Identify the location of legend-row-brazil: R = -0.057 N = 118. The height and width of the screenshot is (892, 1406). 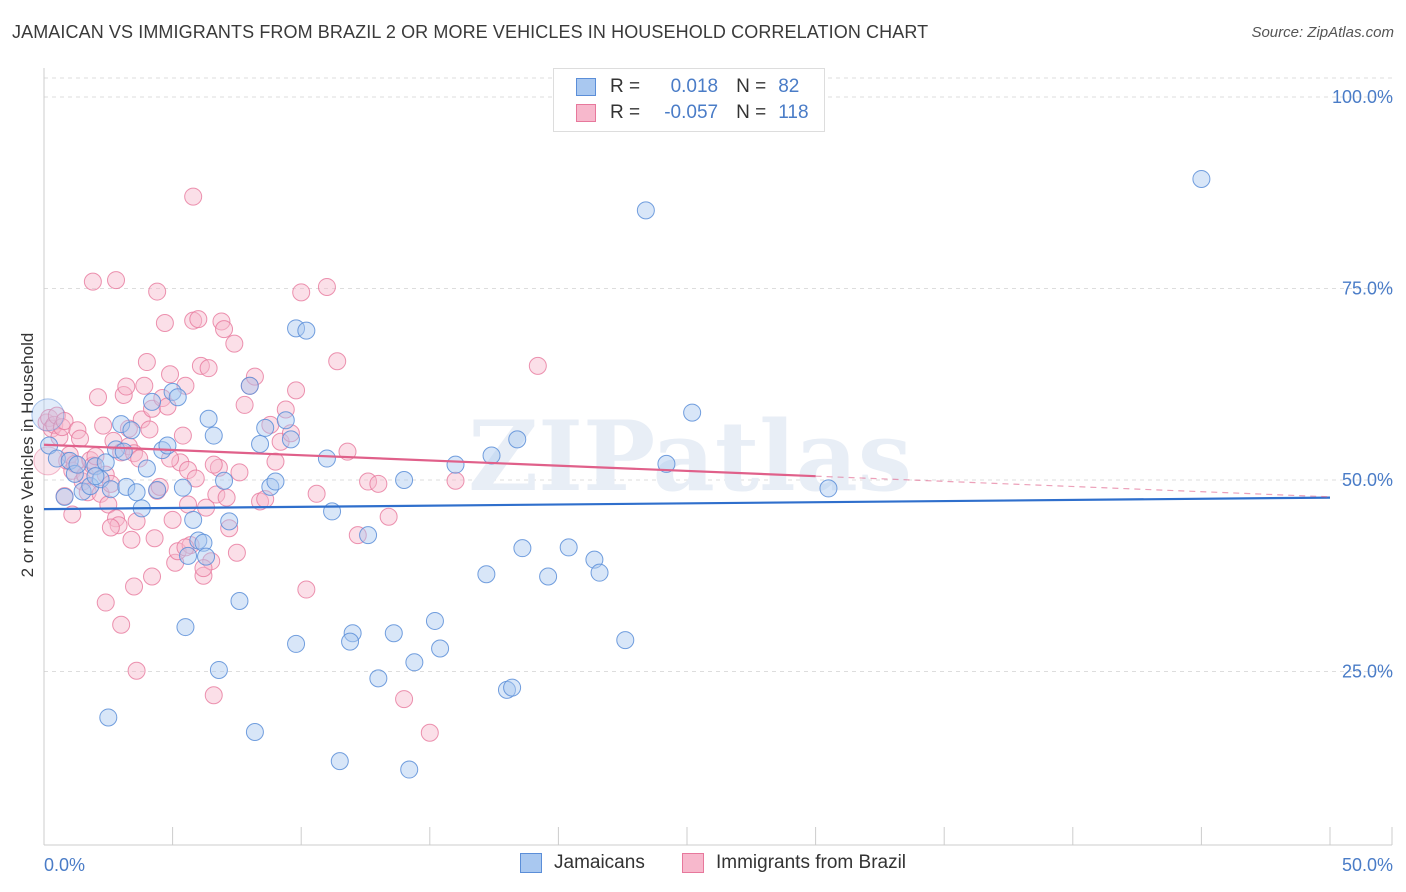
(692, 113).